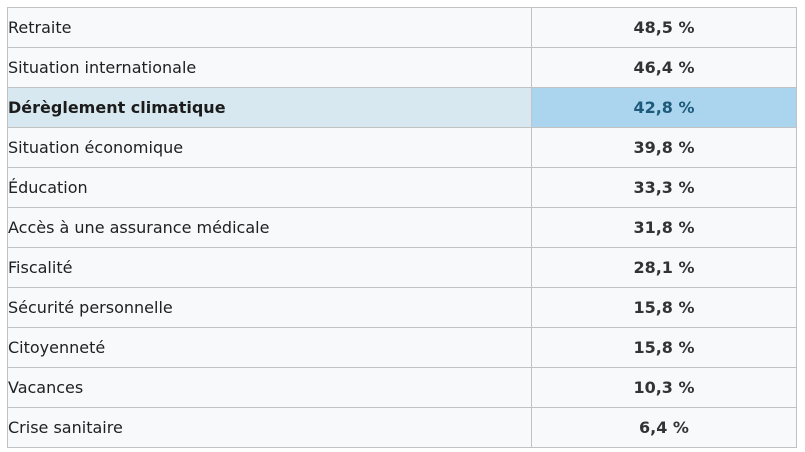 Image resolution: width=805 pixels, height=452 pixels. Describe the element at coordinates (664, 427) in the screenshot. I see `row-value: 6,4 %` at that location.